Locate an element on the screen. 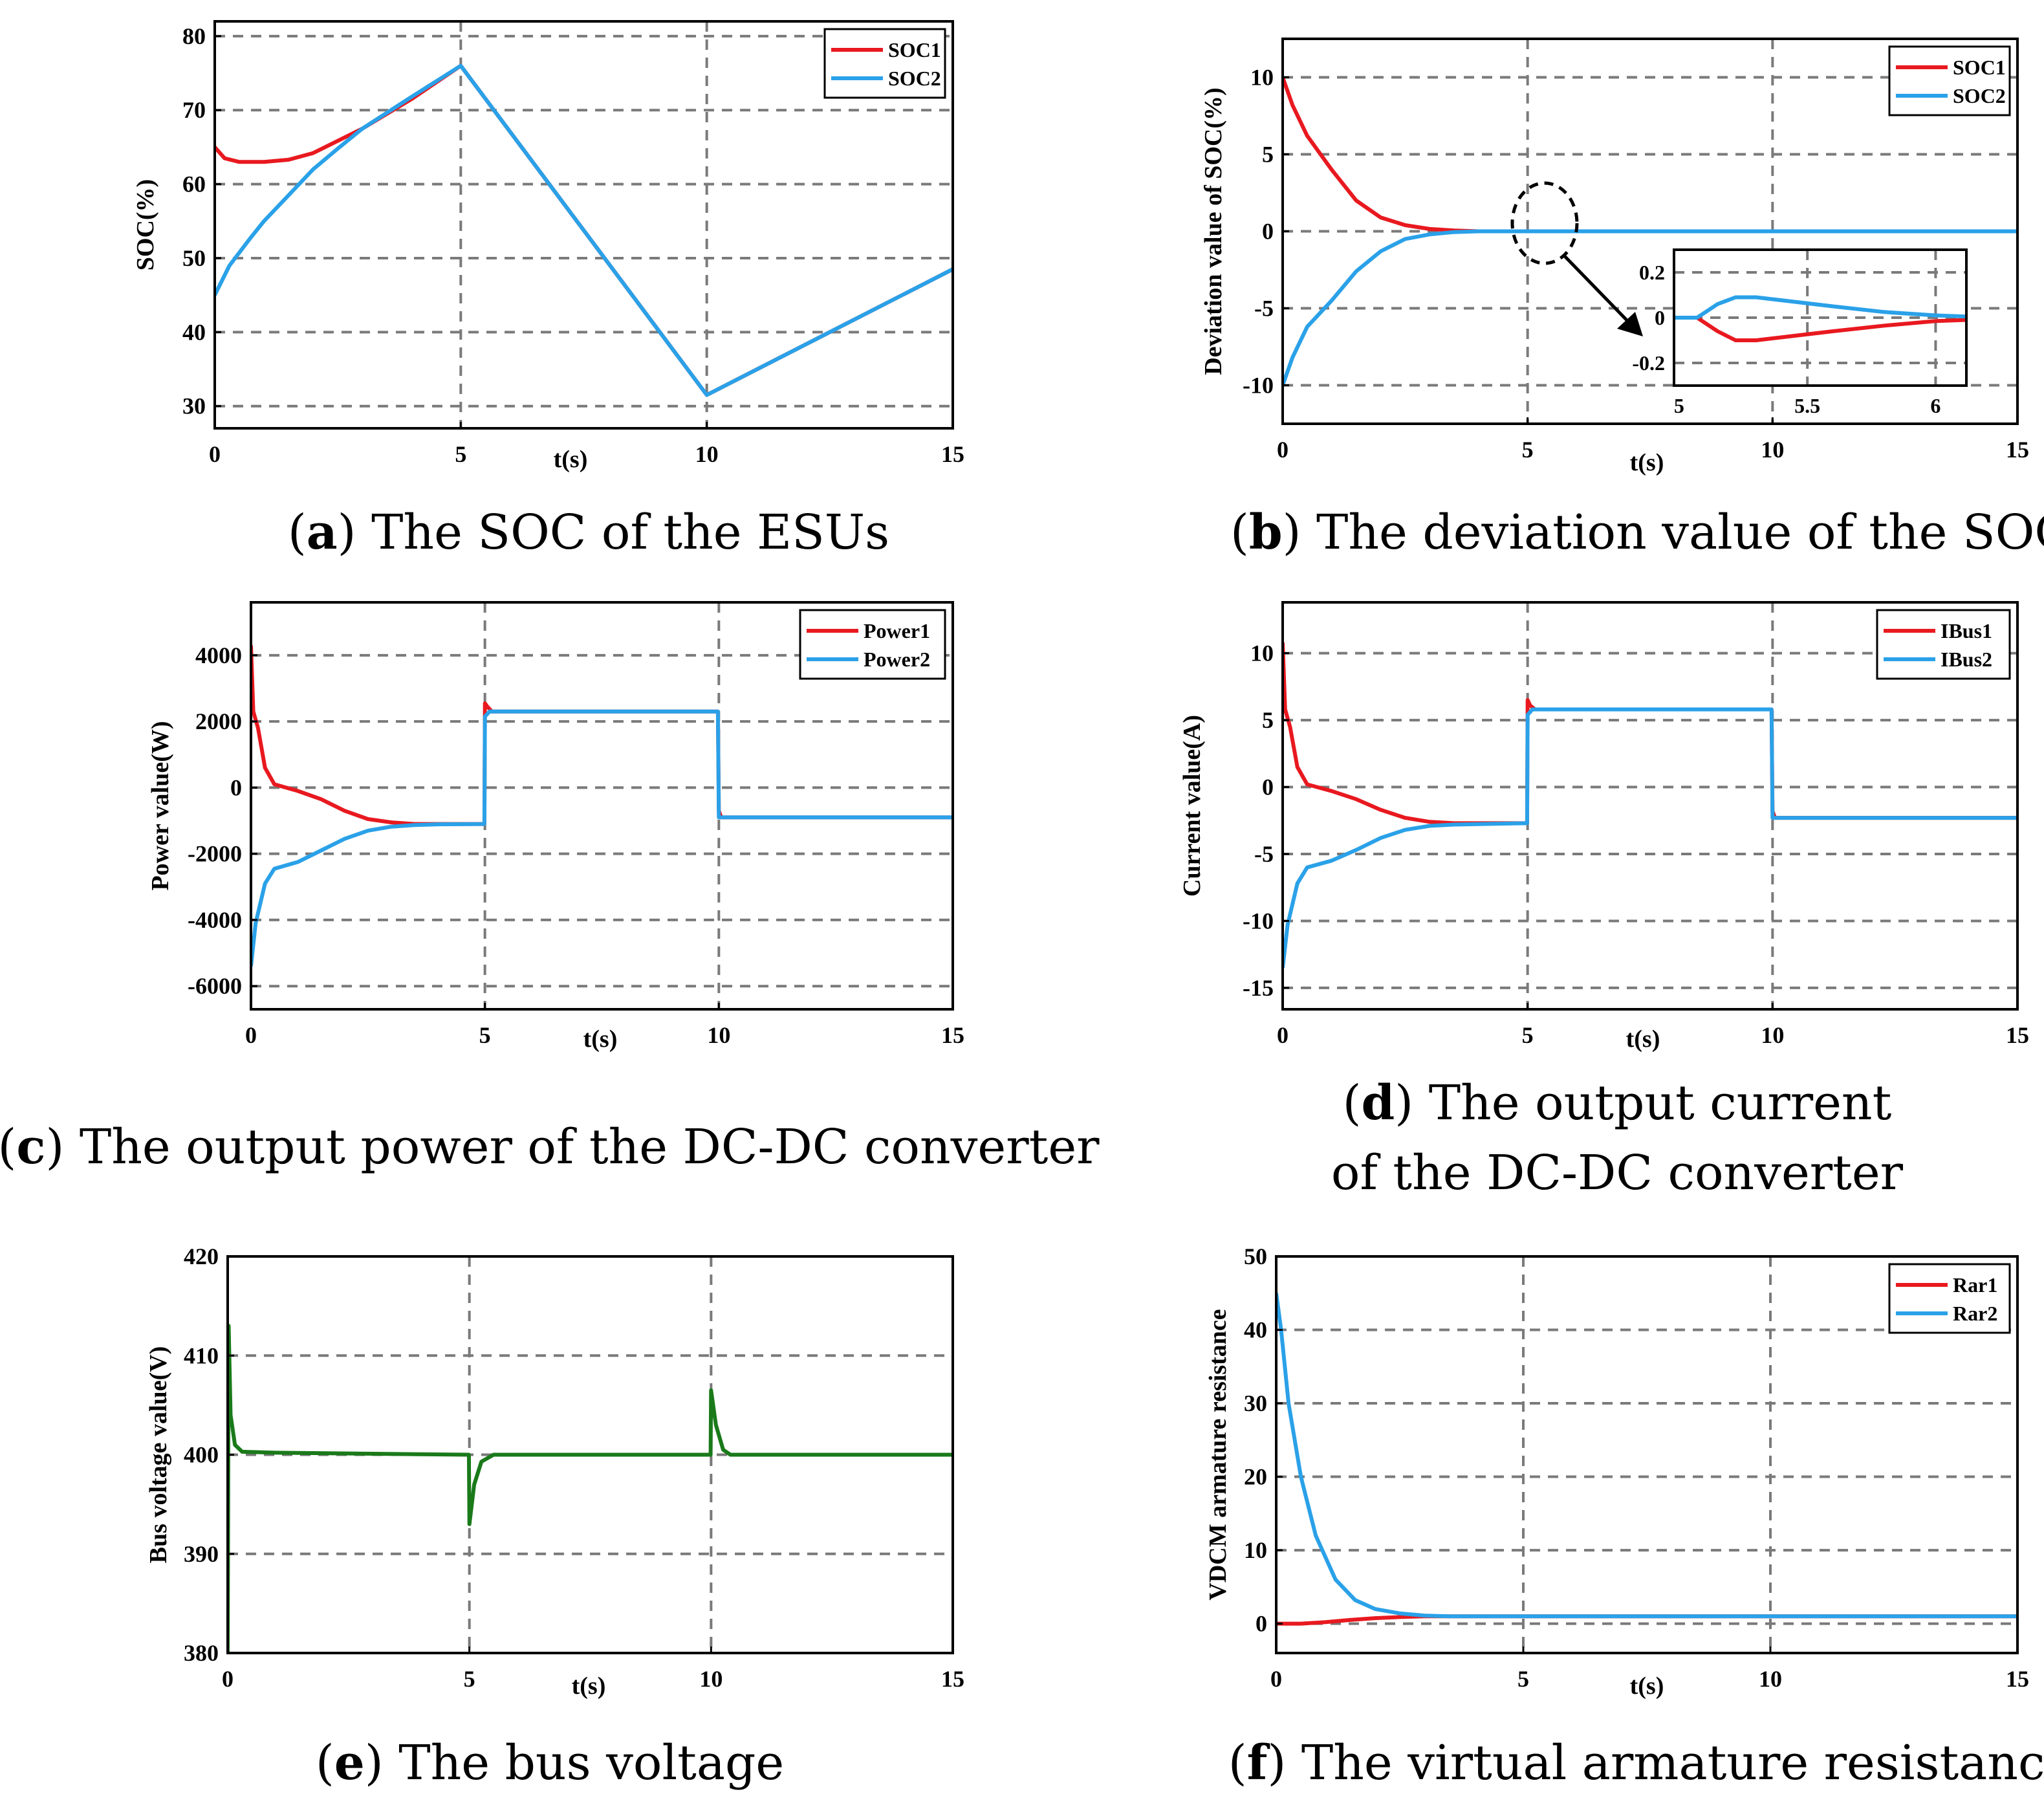 The image size is (2044, 1796). inset-y-tick-label: -0.2 is located at coordinates (1648, 363).